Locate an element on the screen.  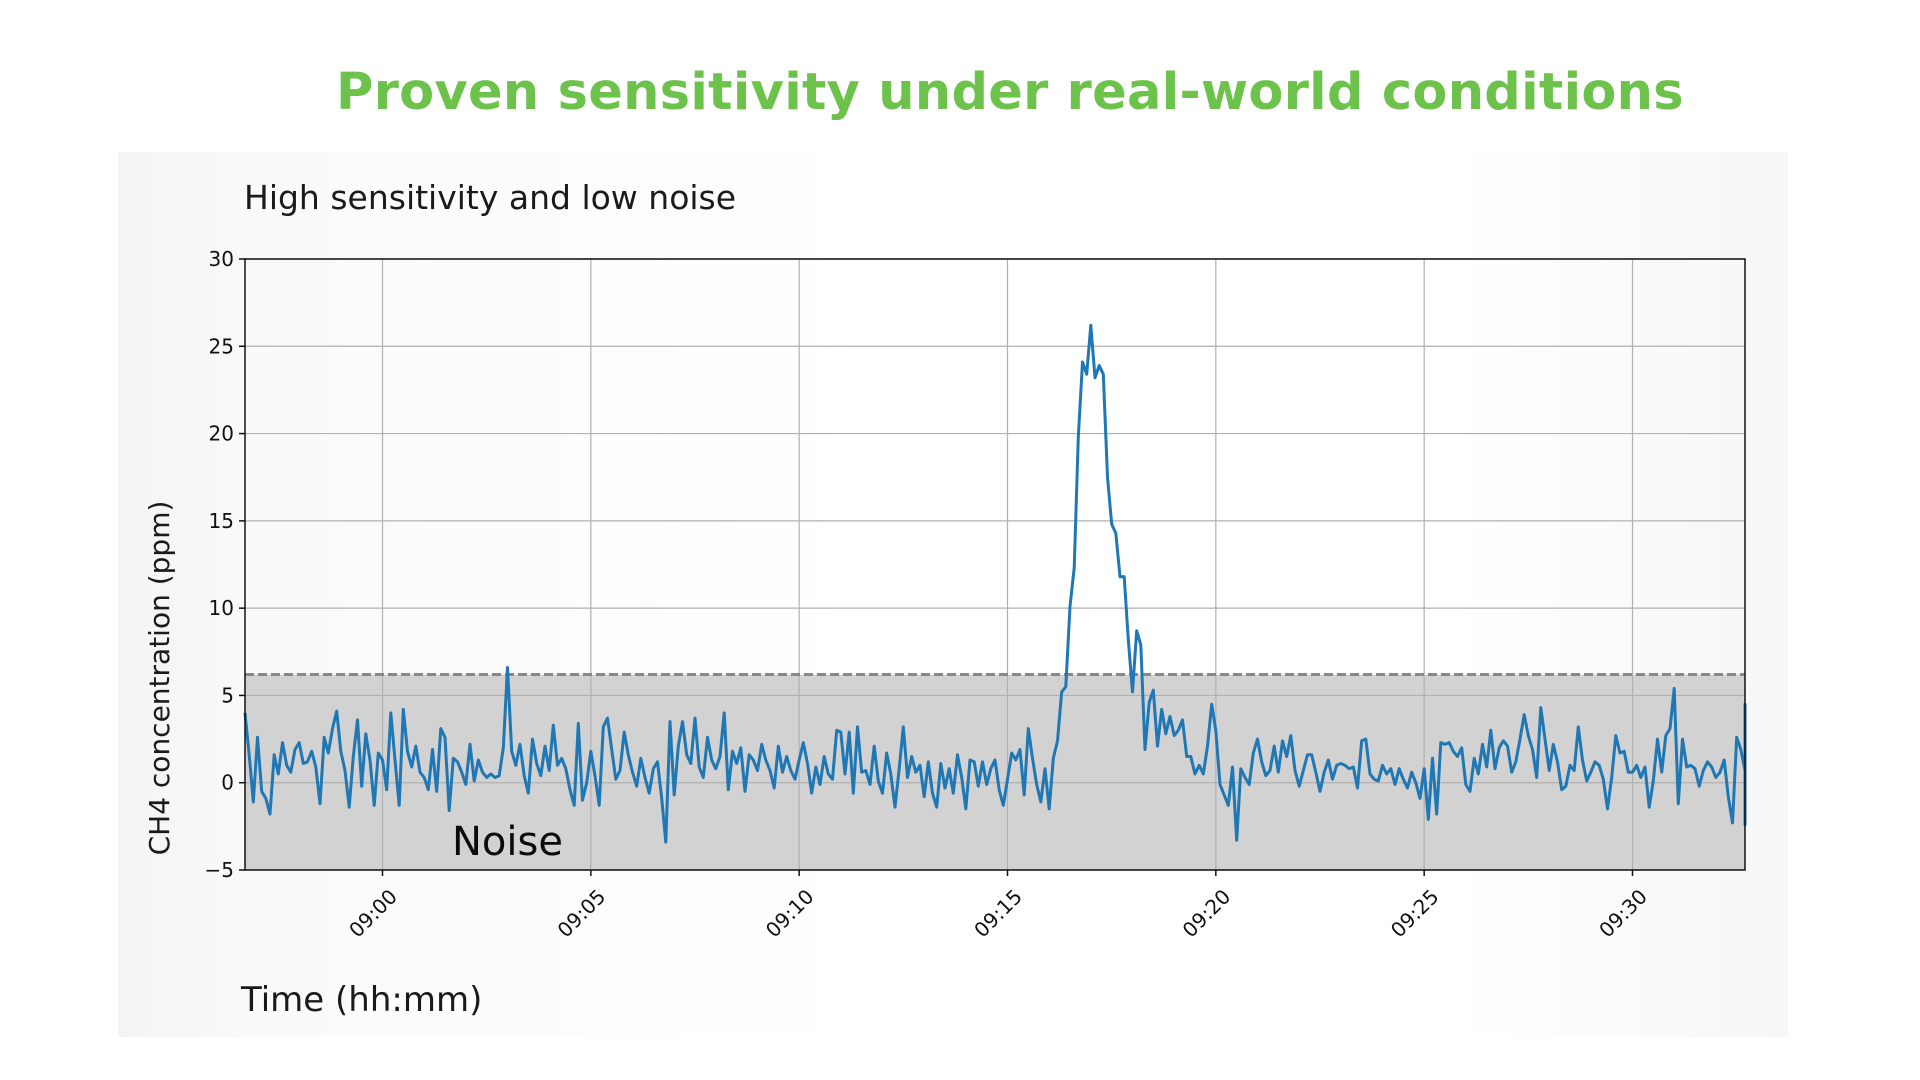
x-tick-label: 09:05 is located at coordinates (582, 913).